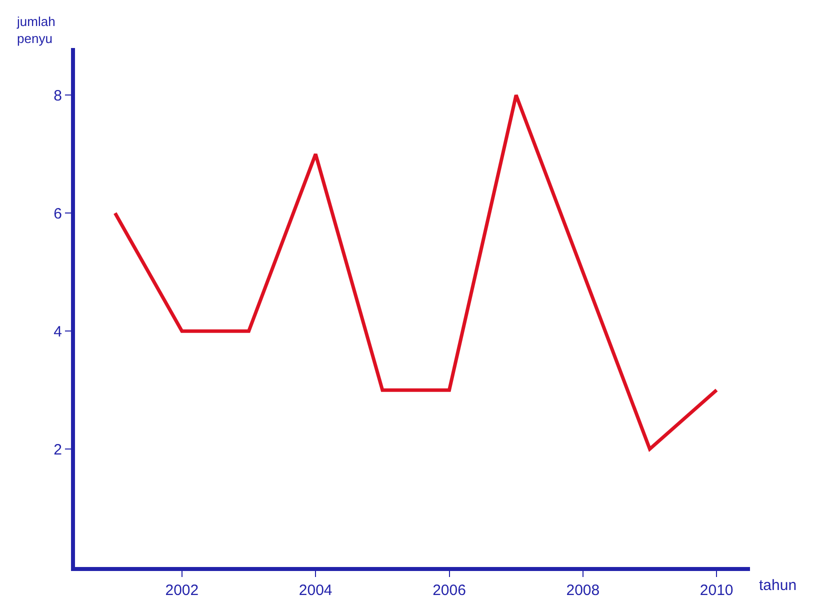 This screenshot has height=612, width=838. Describe the element at coordinates (778, 585) in the screenshot. I see `x-axis-title: tahun` at that location.